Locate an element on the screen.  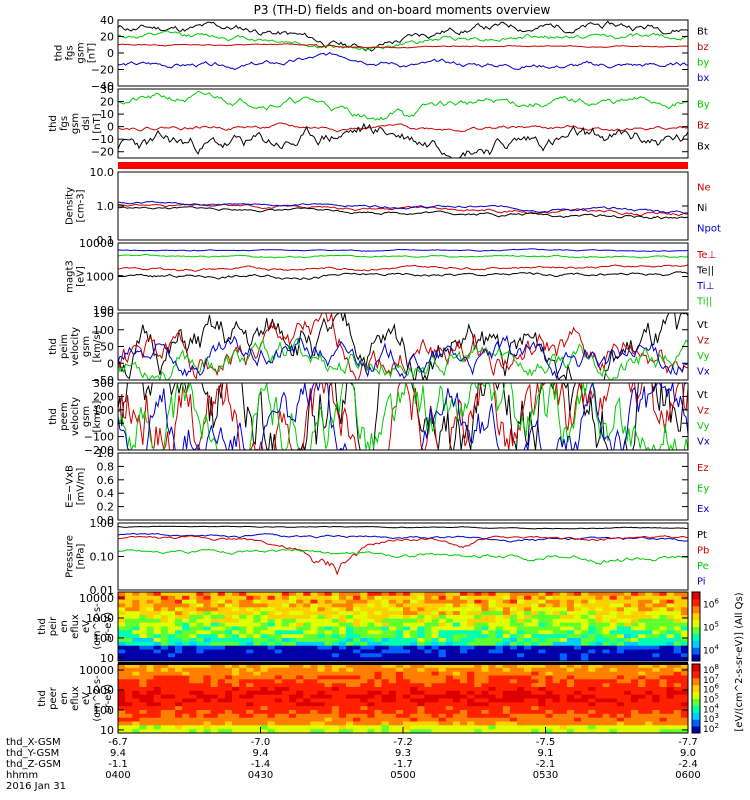
y-axis-label-line: [km/s] is located at coordinates (97, 416).